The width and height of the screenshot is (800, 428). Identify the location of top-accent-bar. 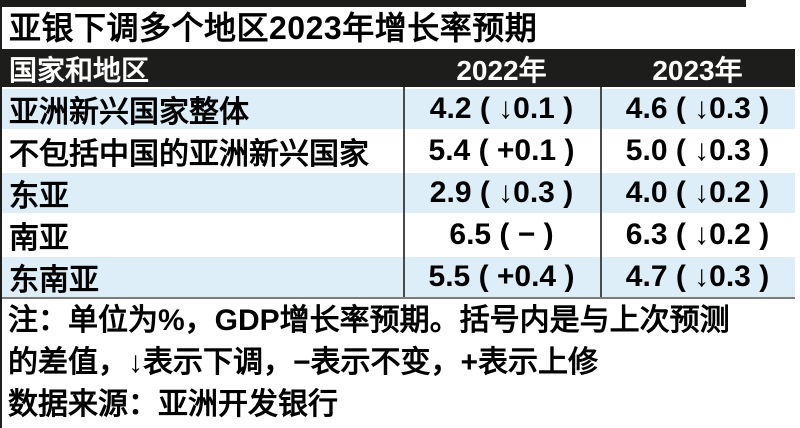
(374, 3).